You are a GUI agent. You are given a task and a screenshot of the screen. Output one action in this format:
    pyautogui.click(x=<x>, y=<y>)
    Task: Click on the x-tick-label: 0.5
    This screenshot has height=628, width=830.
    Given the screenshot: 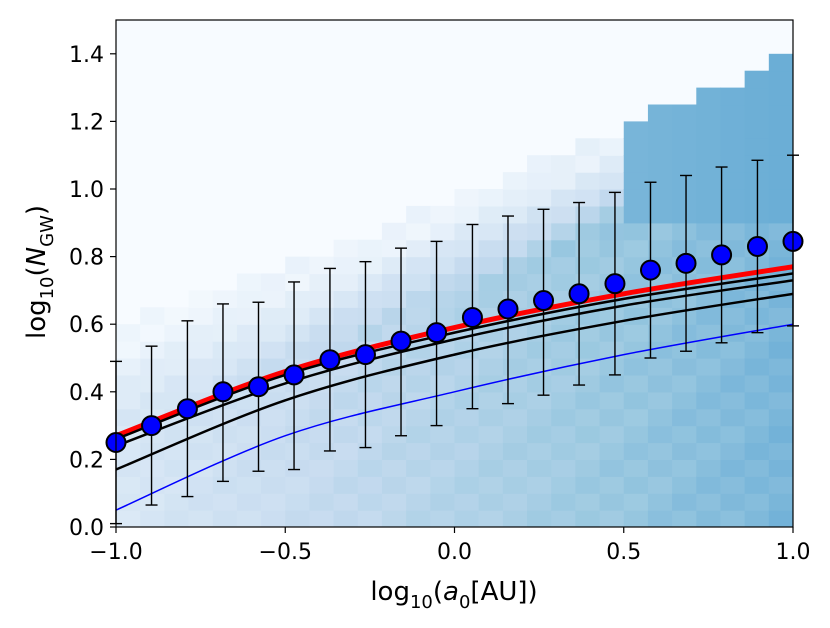 What is the action you would take?
    pyautogui.click(x=623, y=552)
    